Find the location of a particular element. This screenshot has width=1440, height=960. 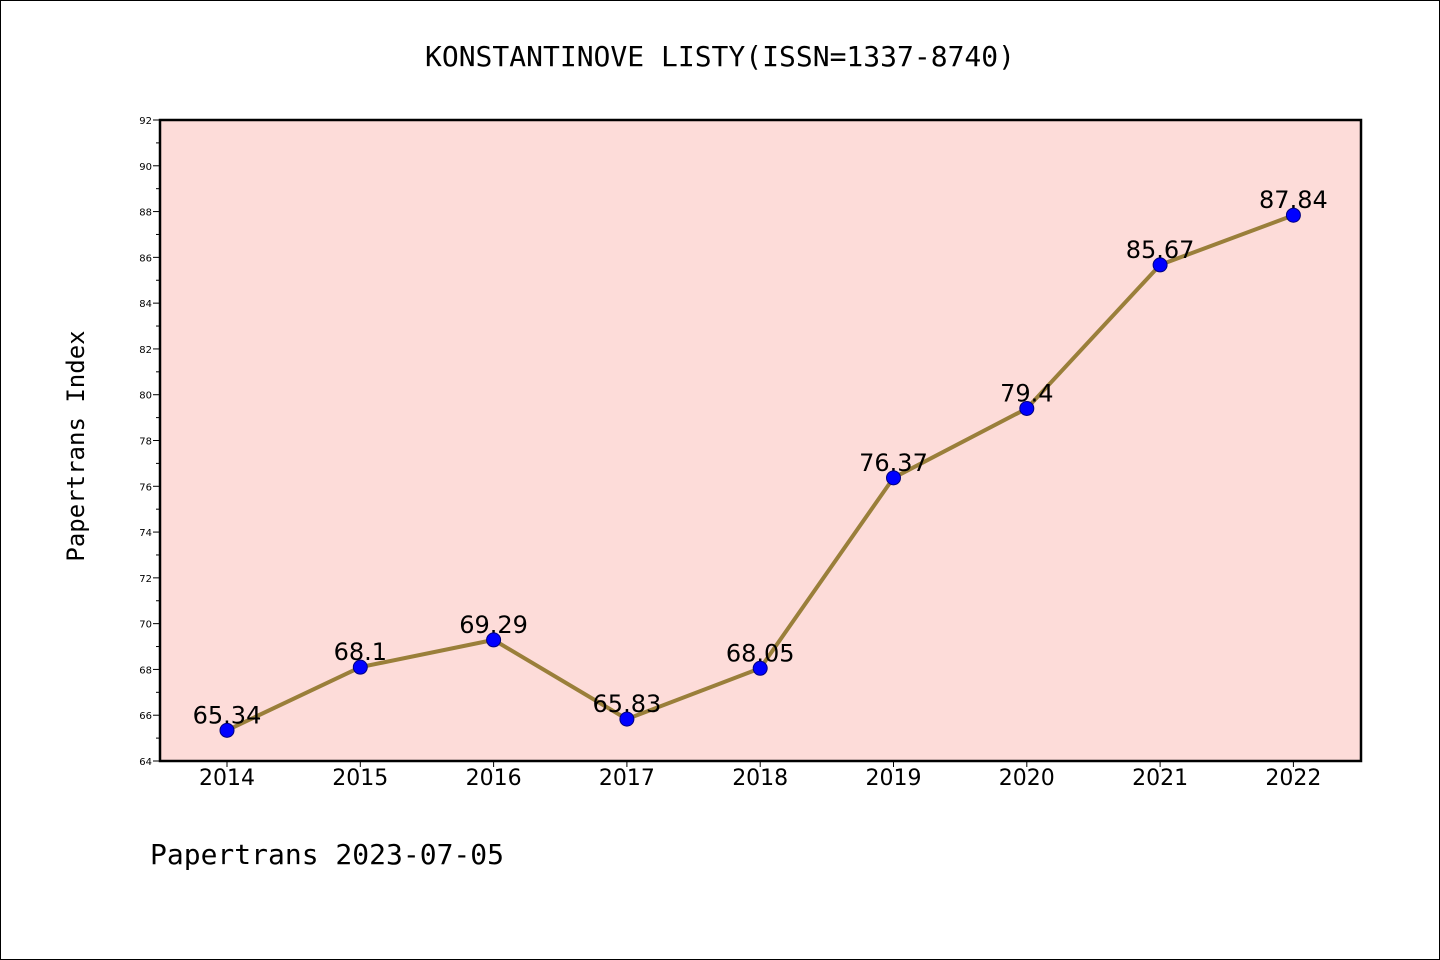

y-tick-label: 88 is located at coordinates (145, 213).